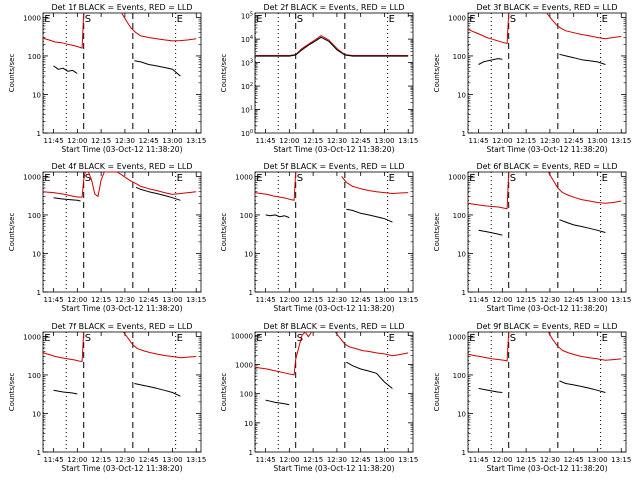  Describe the element at coordinates (121, 166) in the screenshot. I see `panel-title: Det 4f BLACK = Events, RED = LLD` at that location.